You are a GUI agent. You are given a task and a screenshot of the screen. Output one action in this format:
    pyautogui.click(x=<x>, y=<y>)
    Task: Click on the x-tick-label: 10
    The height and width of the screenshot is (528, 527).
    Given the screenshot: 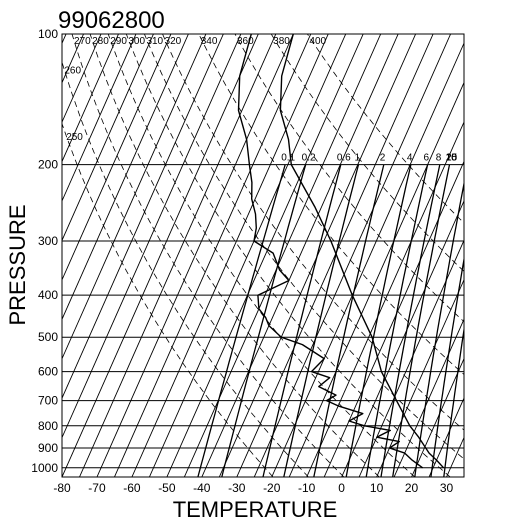 What is the action you would take?
    pyautogui.click(x=377, y=488)
    